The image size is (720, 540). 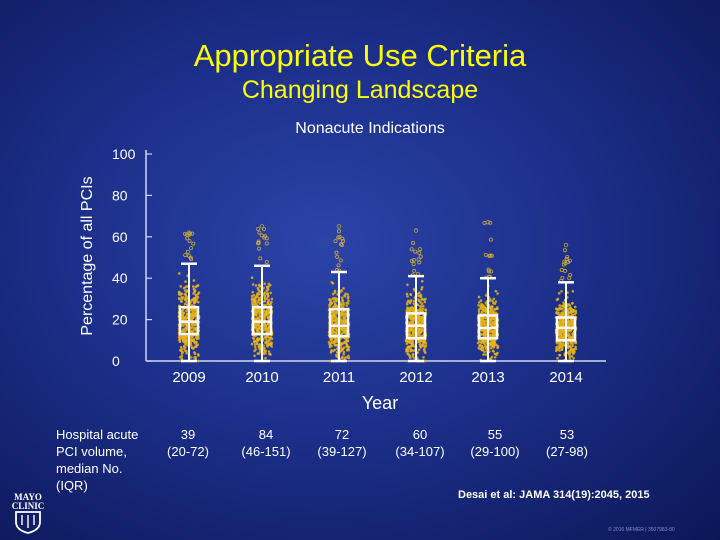 I want to click on x-axis-label: Year, so click(x=380, y=403).